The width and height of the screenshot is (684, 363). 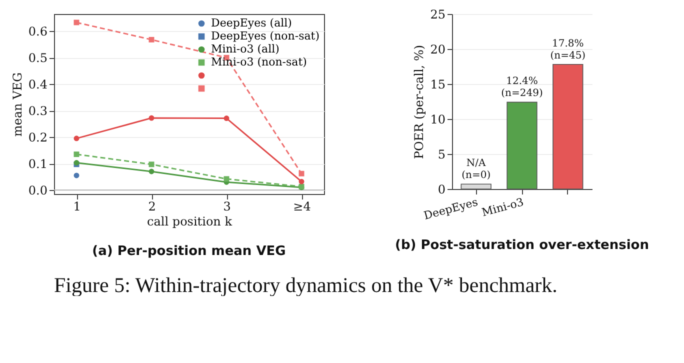 I want to click on y-axis-title: mean VEG, so click(x=17, y=104).